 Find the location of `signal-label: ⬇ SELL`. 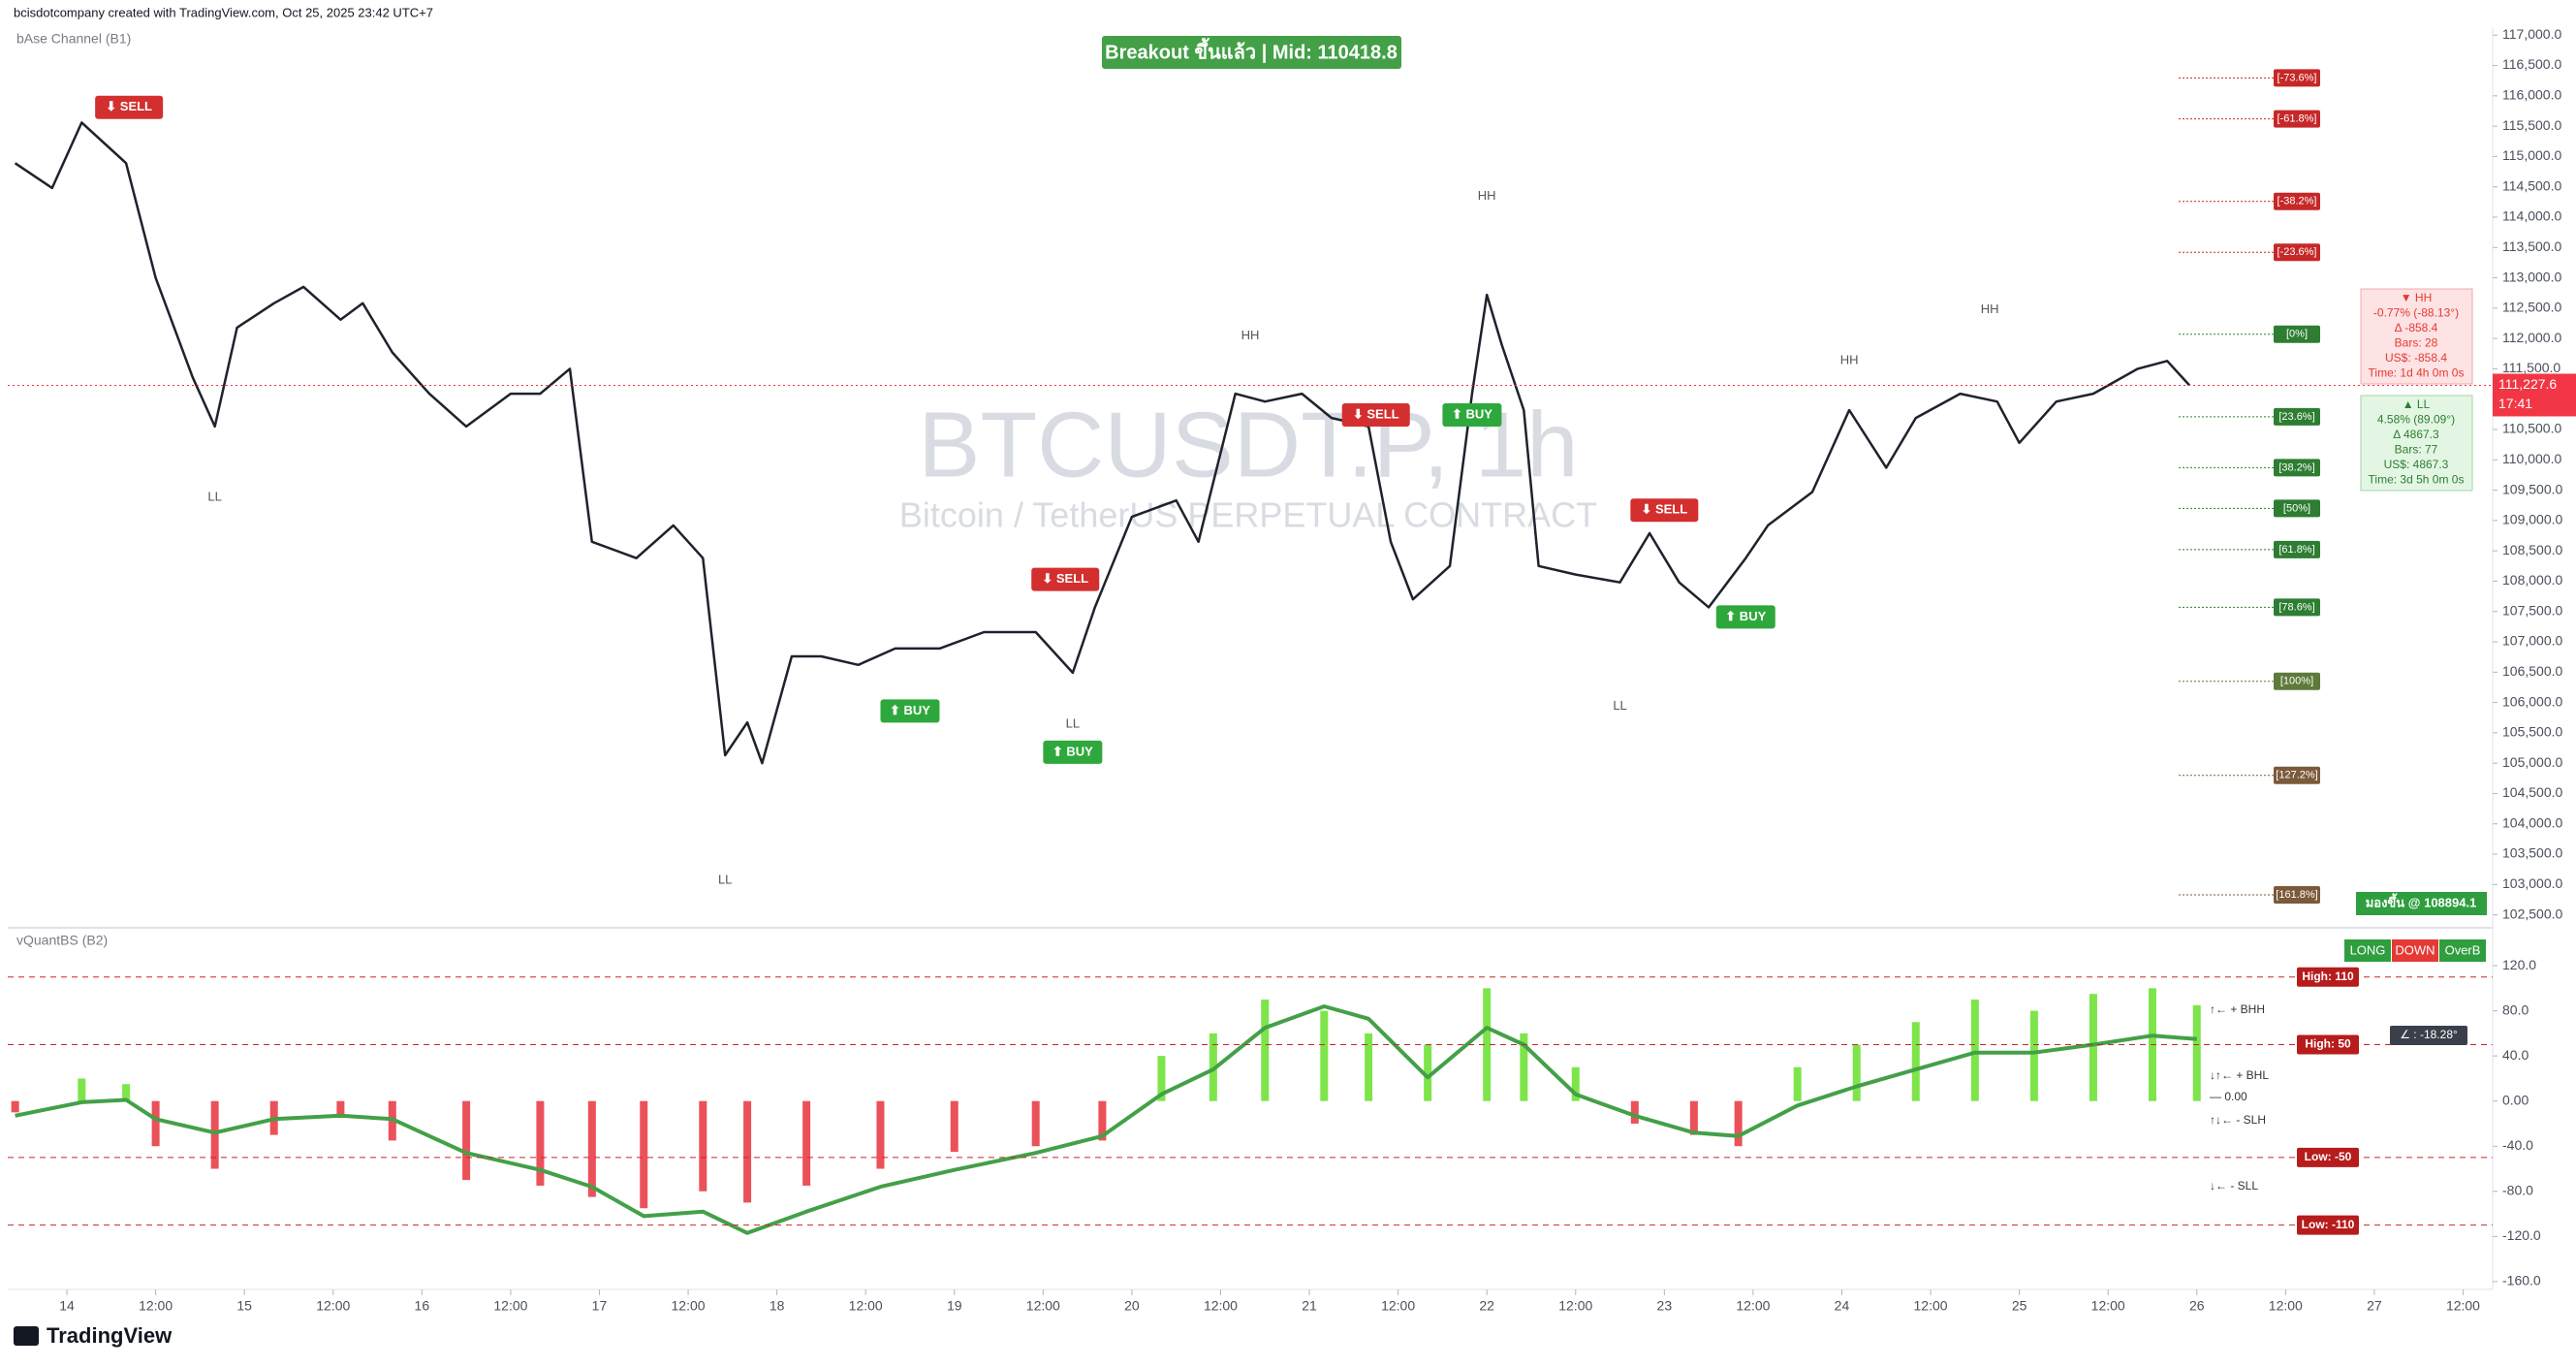

signal-label: ⬇ SELL is located at coordinates (129, 106).